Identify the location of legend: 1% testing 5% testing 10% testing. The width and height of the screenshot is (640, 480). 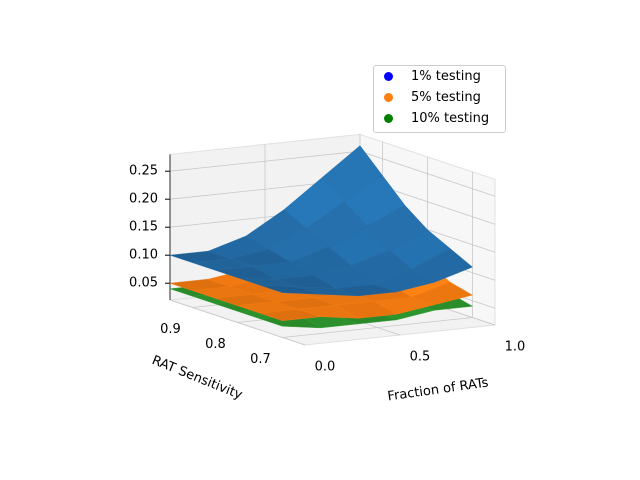
(439, 99).